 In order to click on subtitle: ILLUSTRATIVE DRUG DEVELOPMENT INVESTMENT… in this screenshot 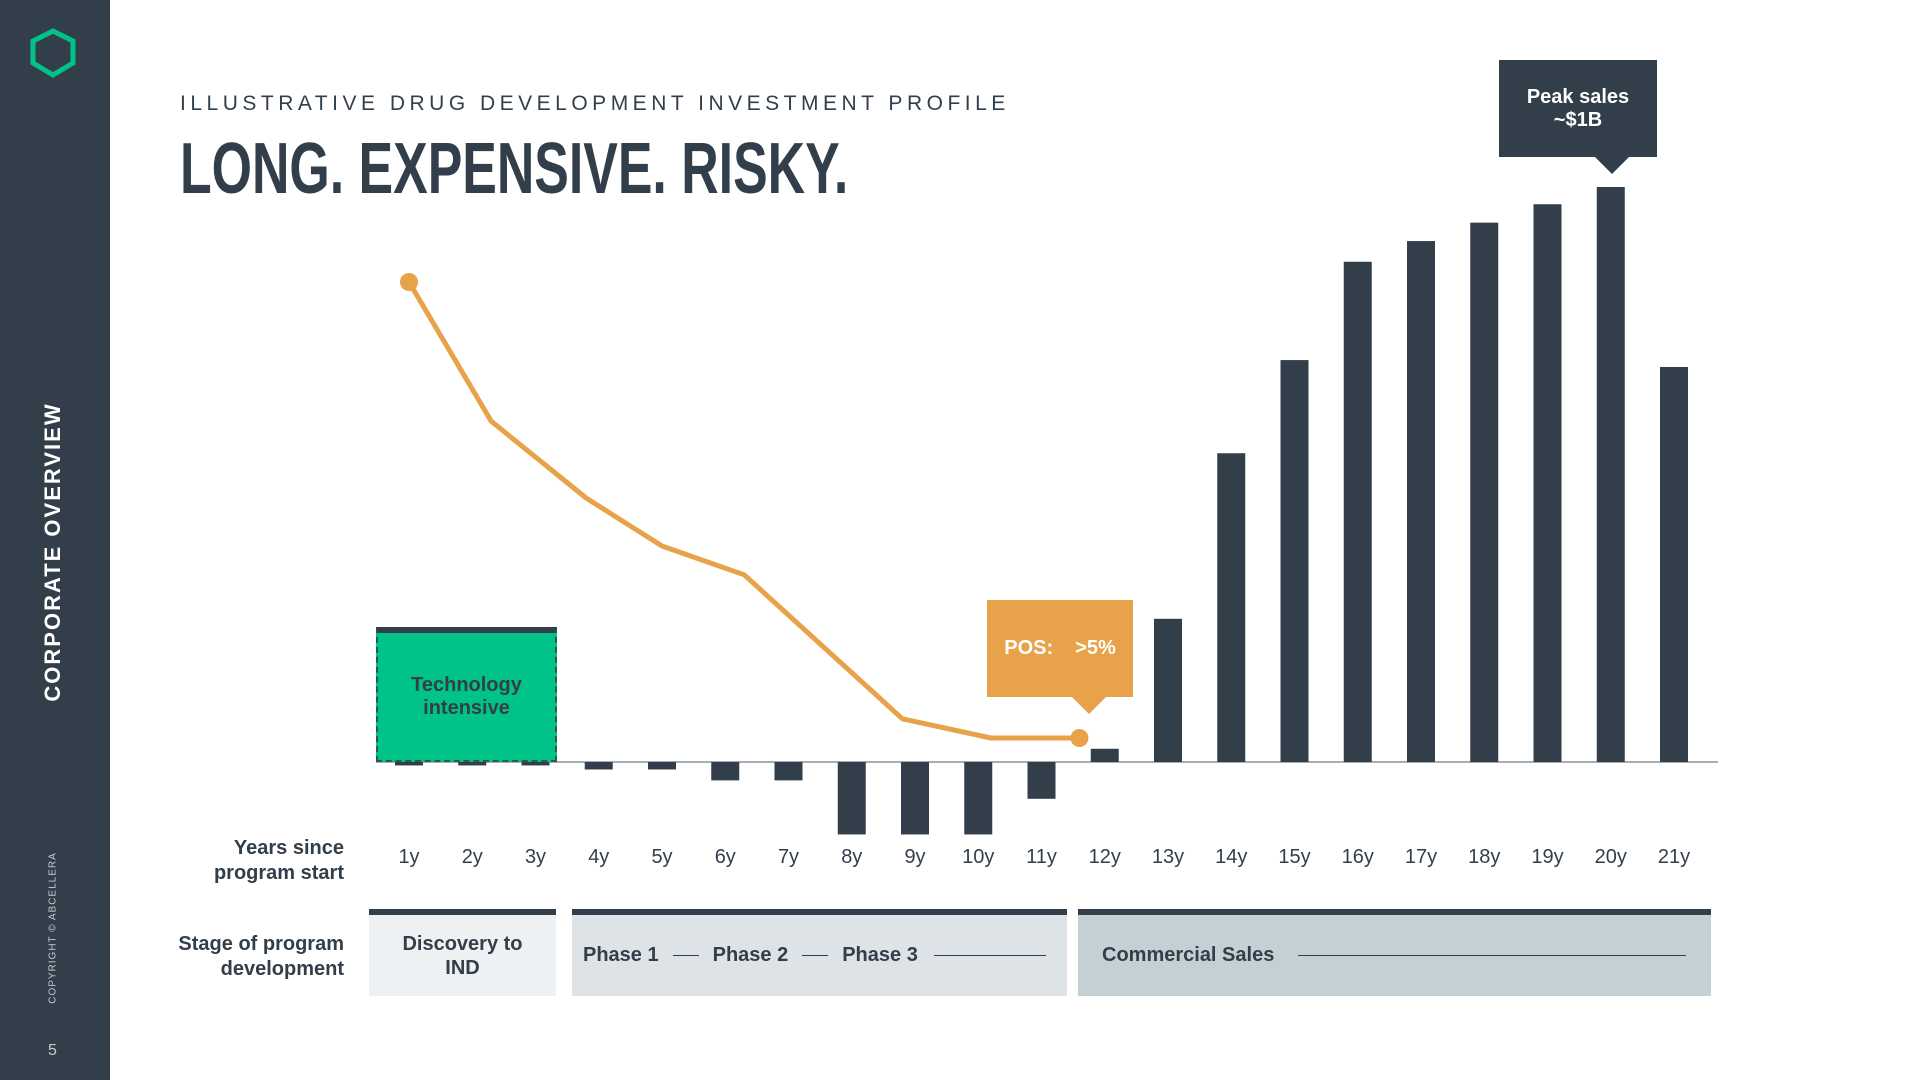, I will do `click(595, 103)`.